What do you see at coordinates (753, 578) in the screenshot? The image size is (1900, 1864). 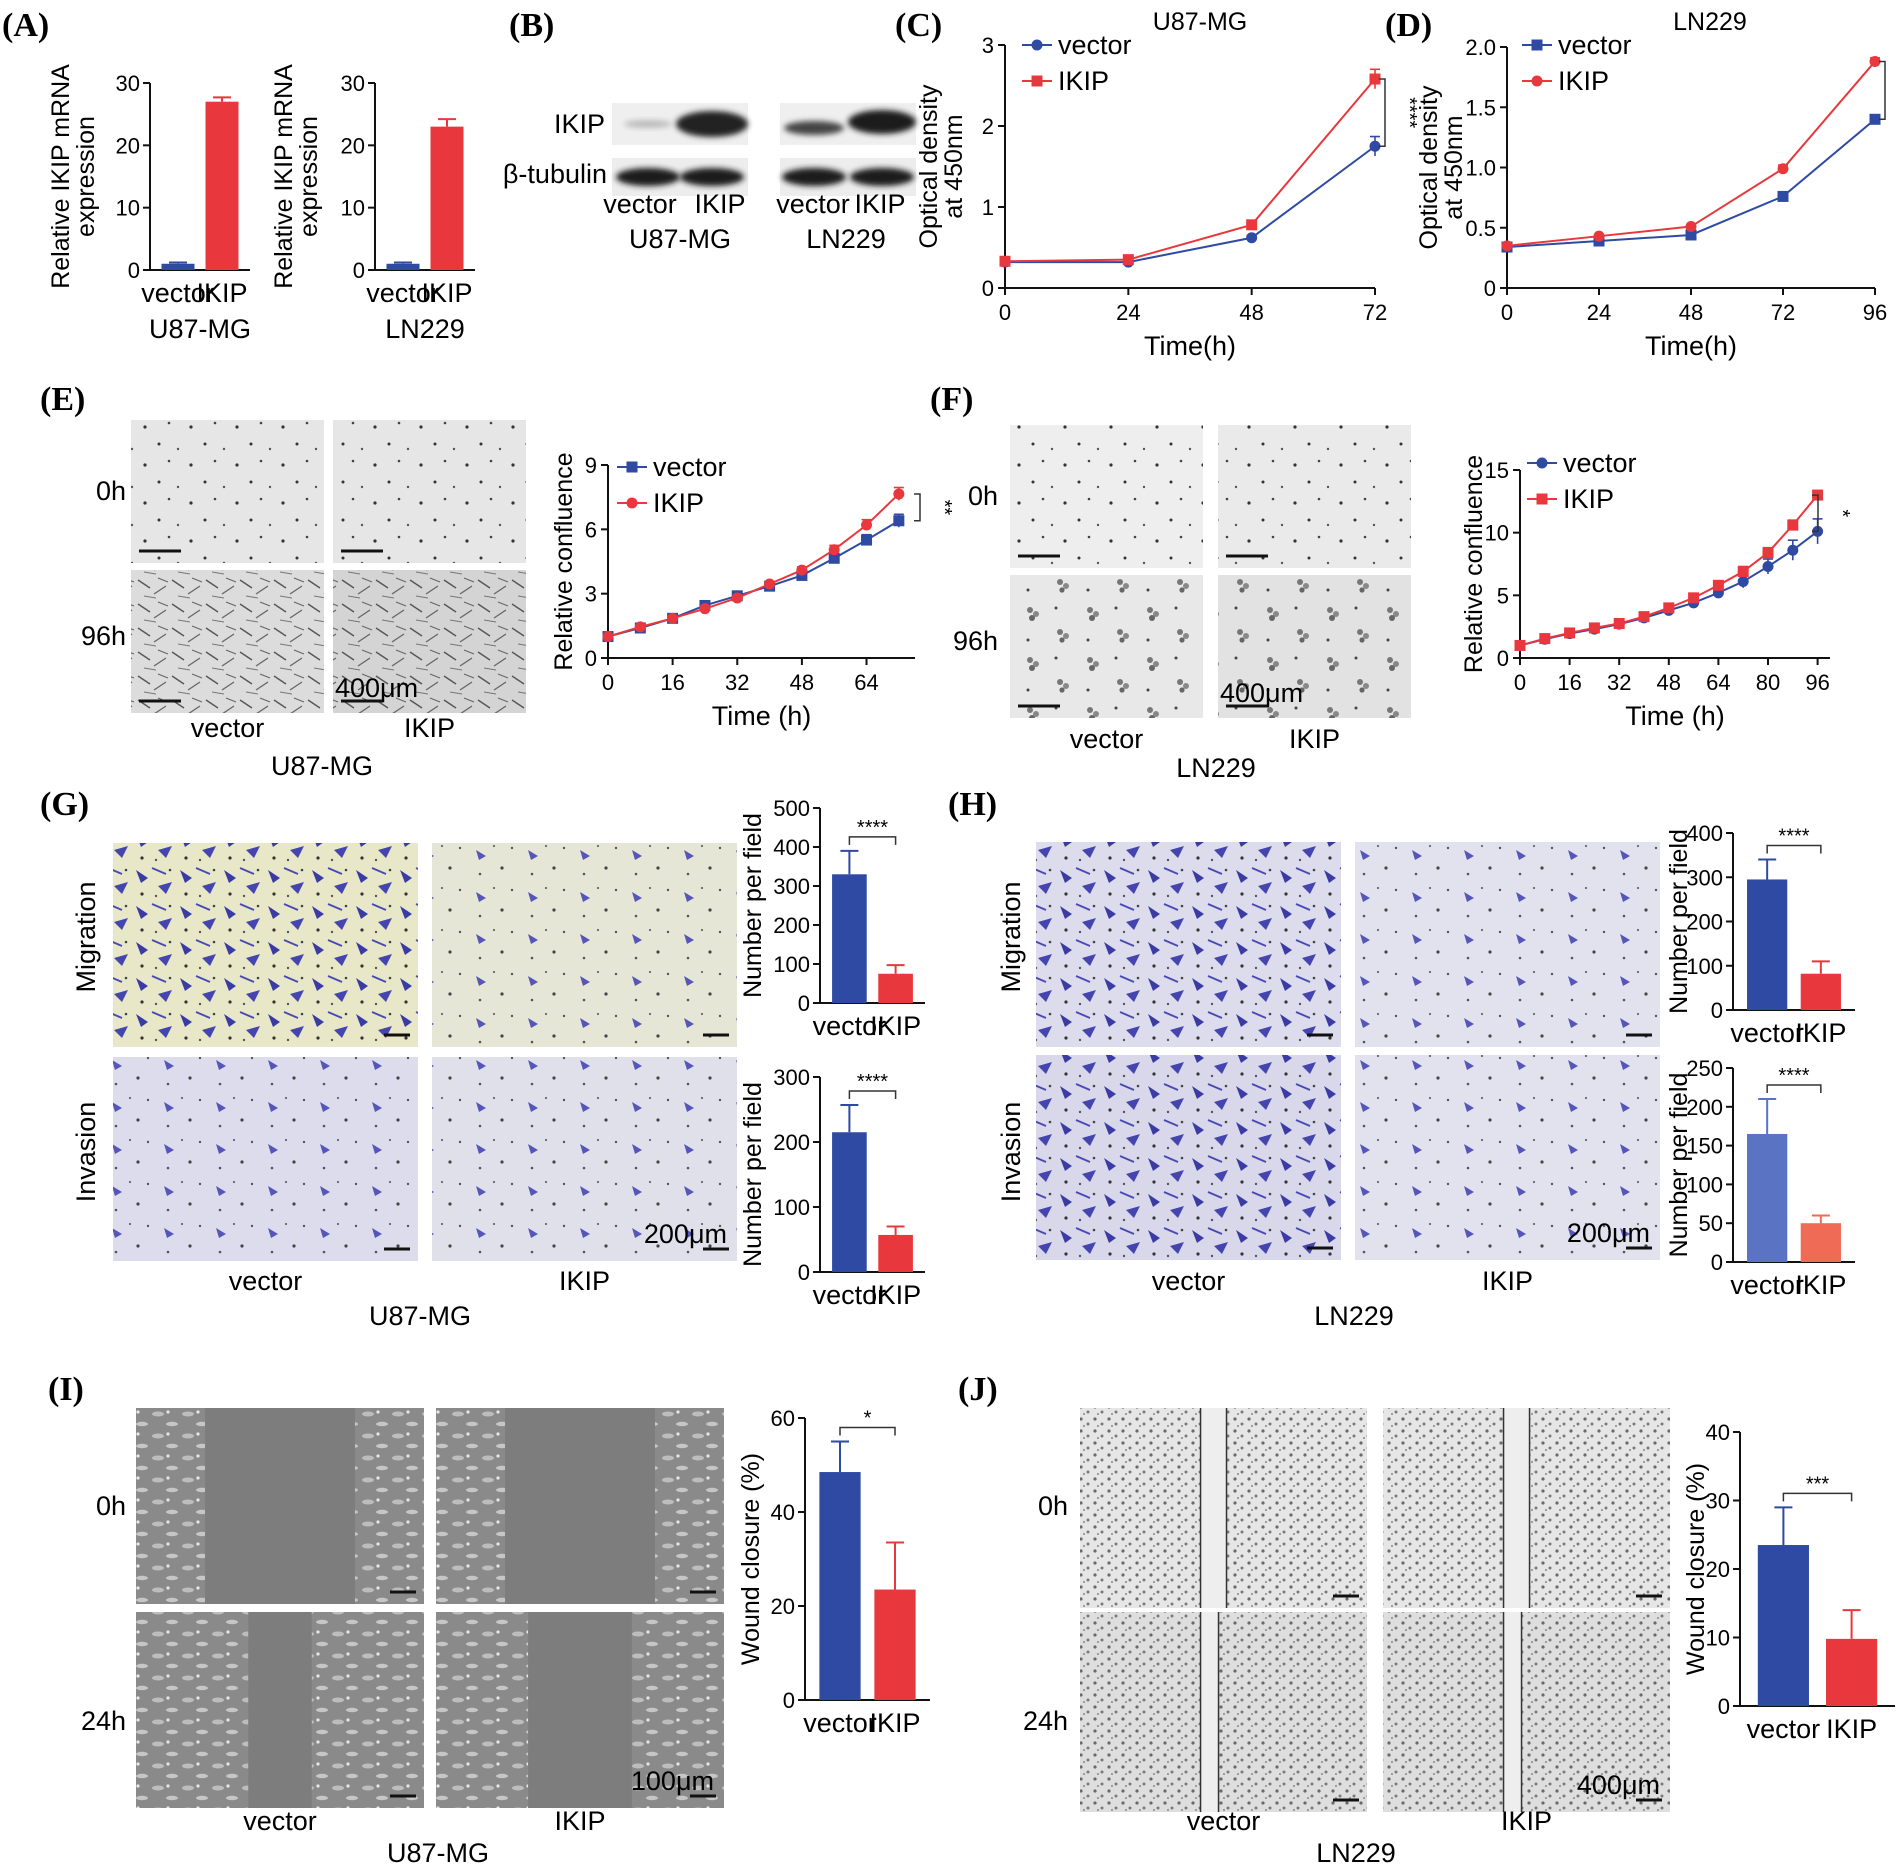 I see `series-line-vector` at bounding box center [753, 578].